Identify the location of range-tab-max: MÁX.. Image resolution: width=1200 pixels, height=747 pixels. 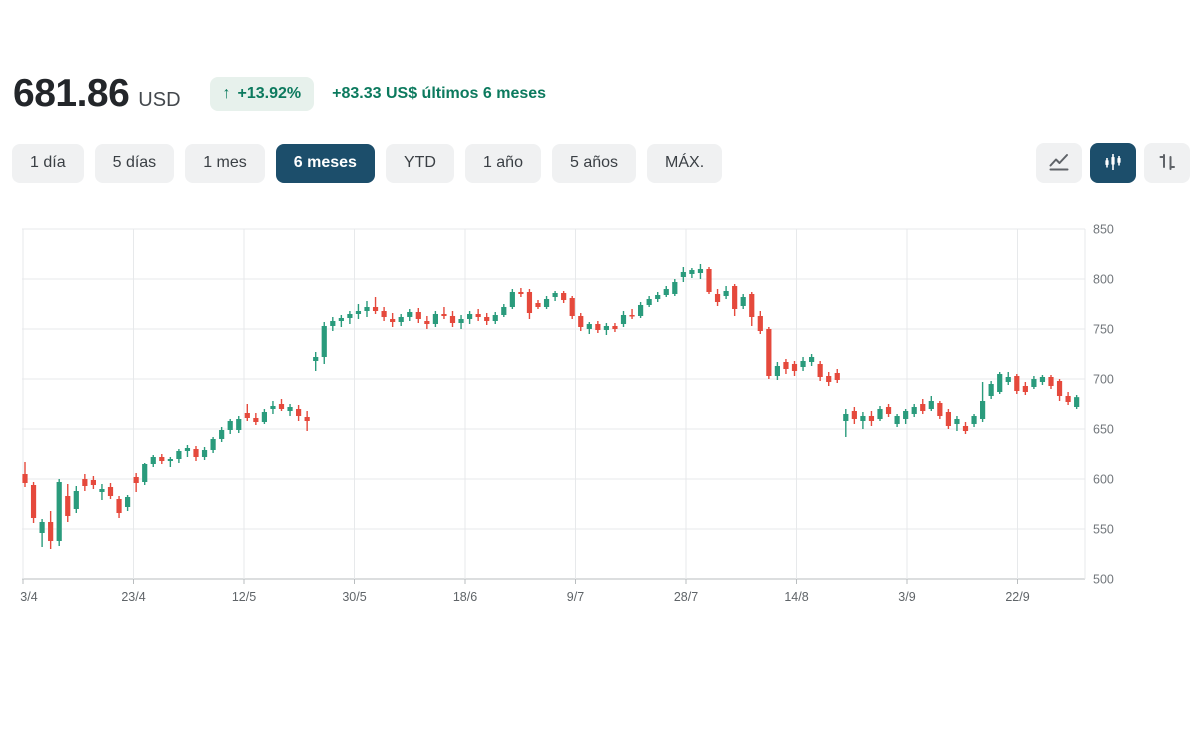
(685, 163).